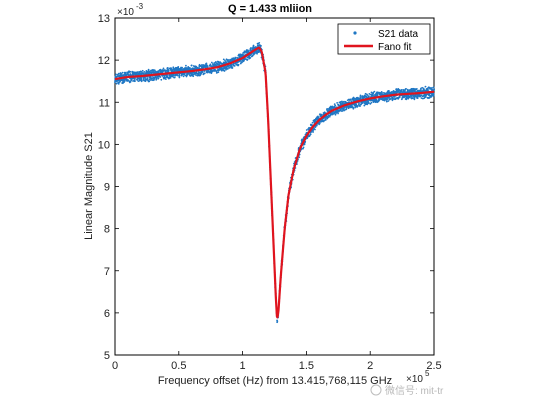  What do you see at coordinates (89, 186) in the screenshot?
I see `y-axis-label: Linear Magnitude S21` at bounding box center [89, 186].